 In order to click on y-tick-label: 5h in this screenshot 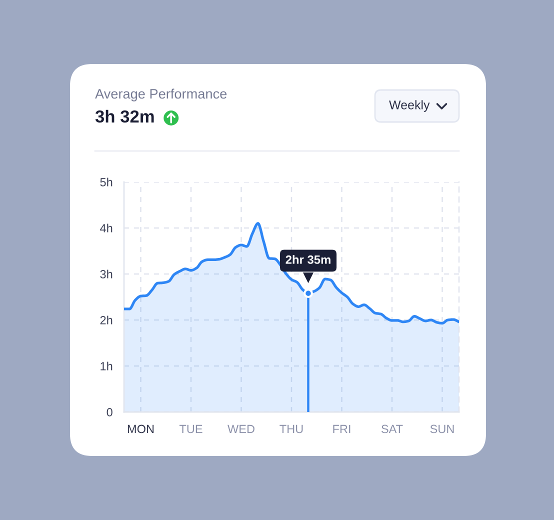, I will do `click(106, 182)`.